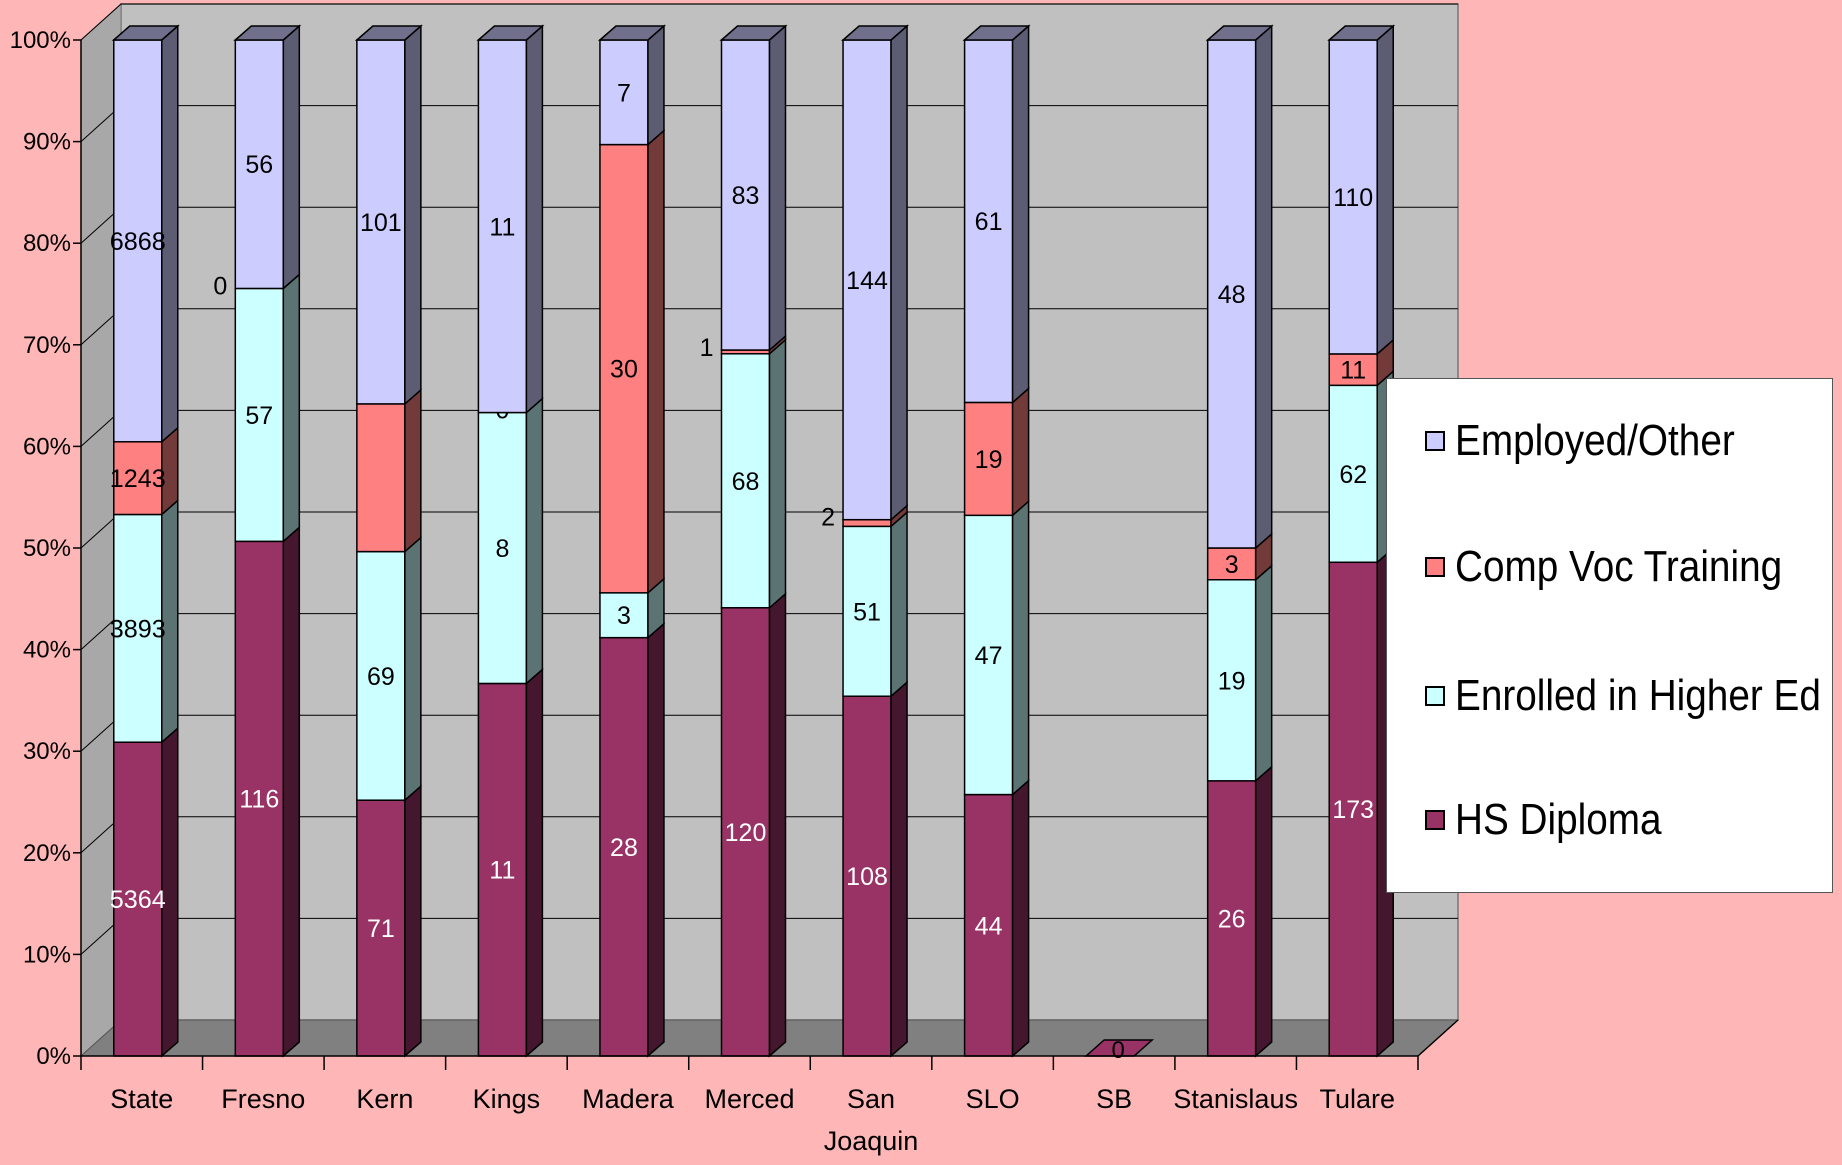 The height and width of the screenshot is (1165, 1842). I want to click on bar-stack-slo: 44 47 19 61, so click(996, 541).